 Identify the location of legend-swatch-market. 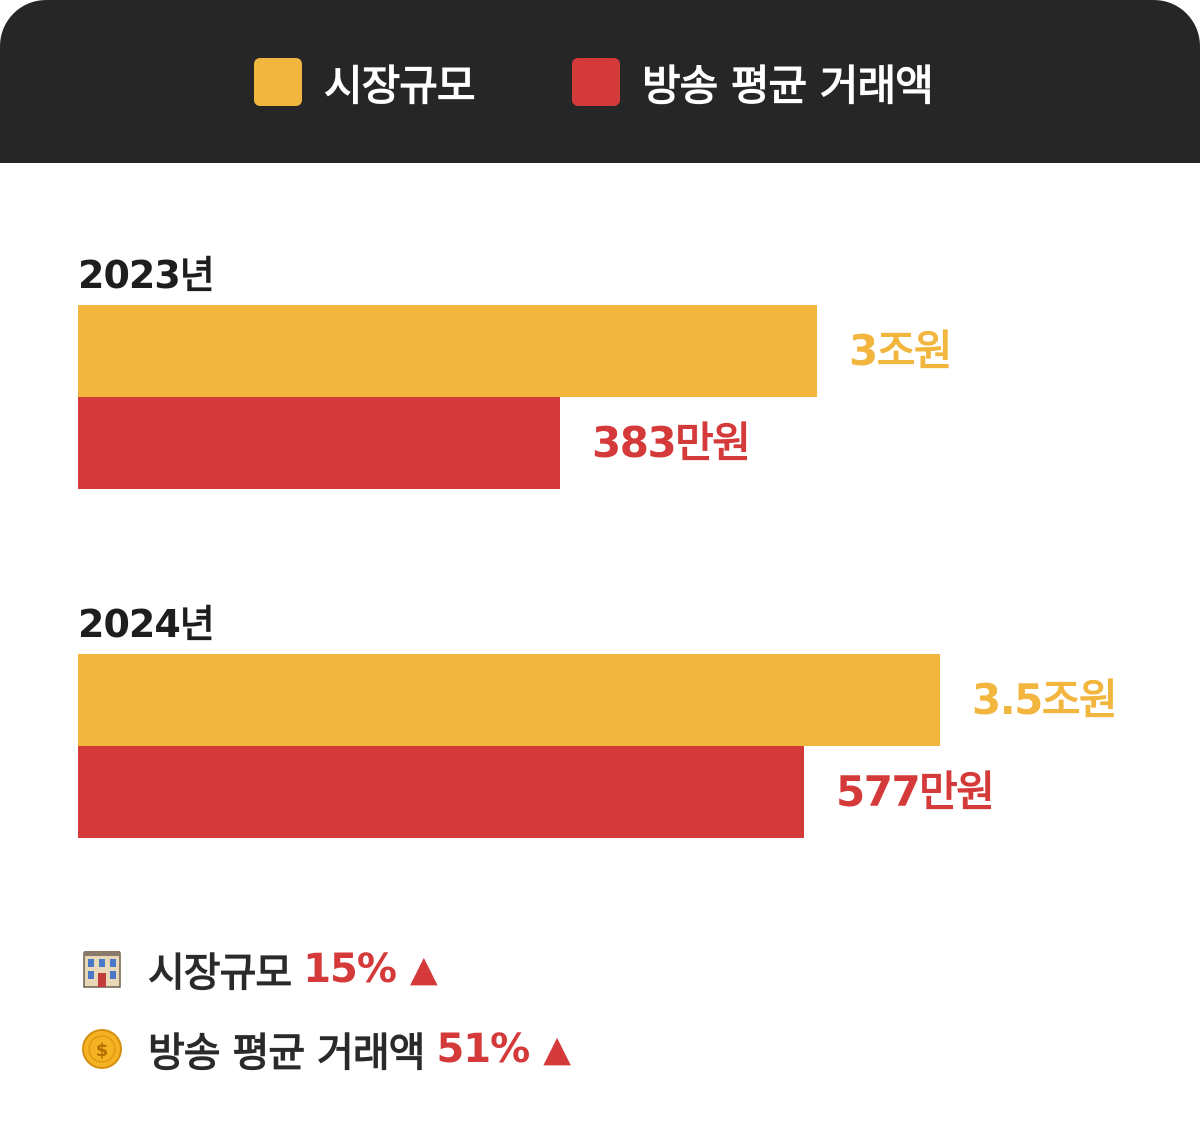
(278, 82).